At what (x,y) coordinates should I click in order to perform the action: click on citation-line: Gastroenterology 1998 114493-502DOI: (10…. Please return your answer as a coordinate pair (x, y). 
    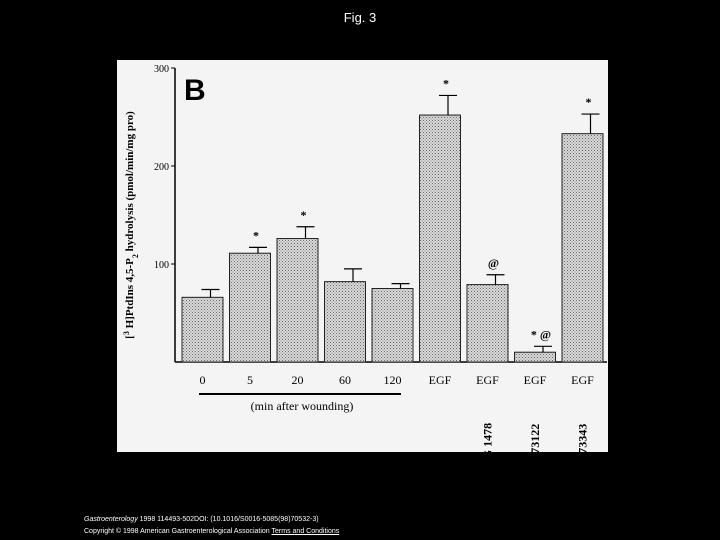
    Looking at the image, I should click on (399, 520).